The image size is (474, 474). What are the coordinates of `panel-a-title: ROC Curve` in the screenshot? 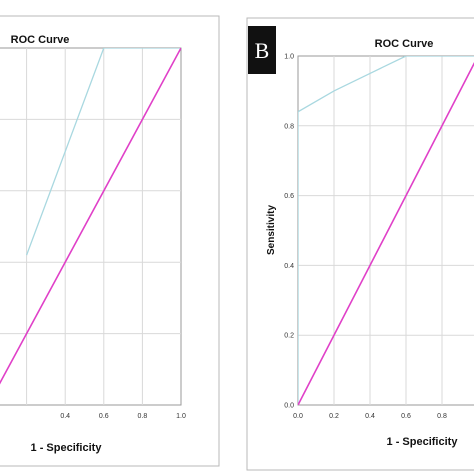 It's located at (40, 40).